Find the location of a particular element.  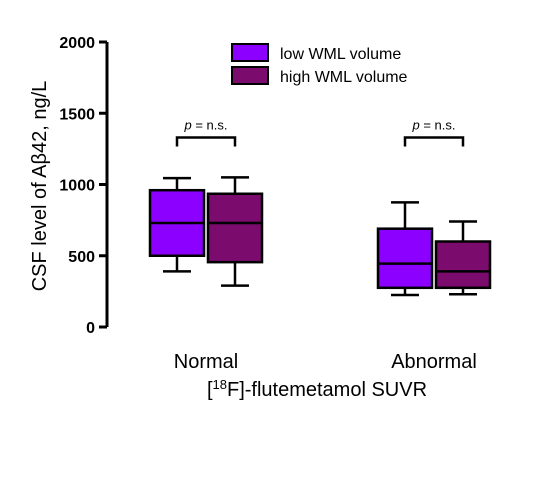

box-high-wml-normal is located at coordinates (235, 231).